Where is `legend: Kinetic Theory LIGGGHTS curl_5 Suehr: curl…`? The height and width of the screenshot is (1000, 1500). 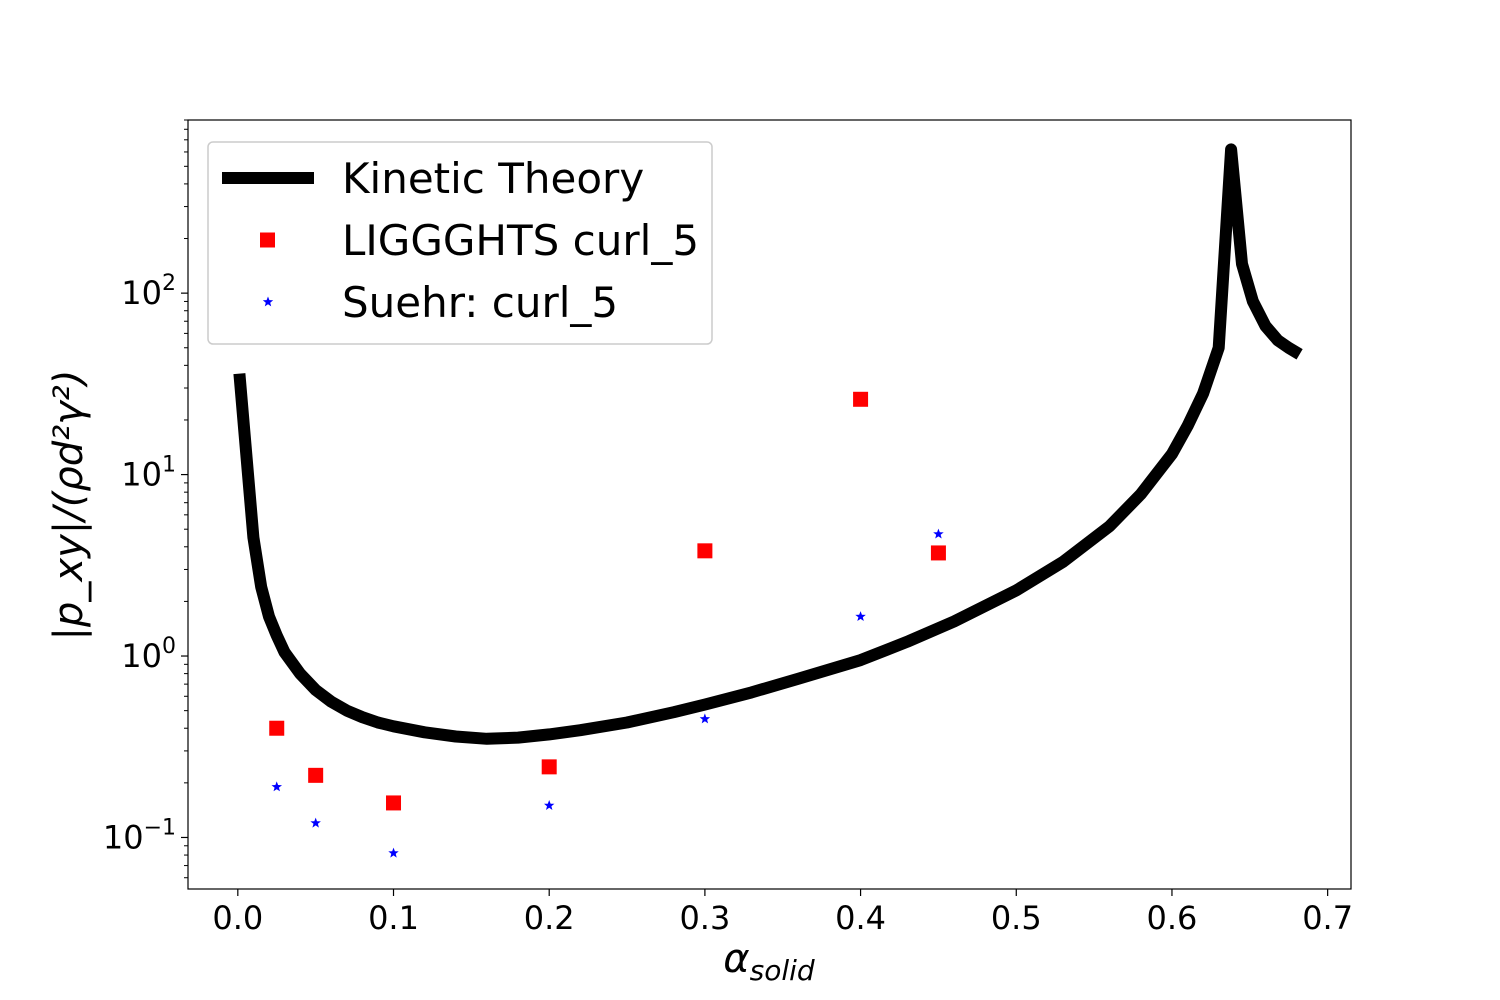
legend: Kinetic Theory LIGGGHTS curl_5 Suehr: curl… is located at coordinates (460, 243).